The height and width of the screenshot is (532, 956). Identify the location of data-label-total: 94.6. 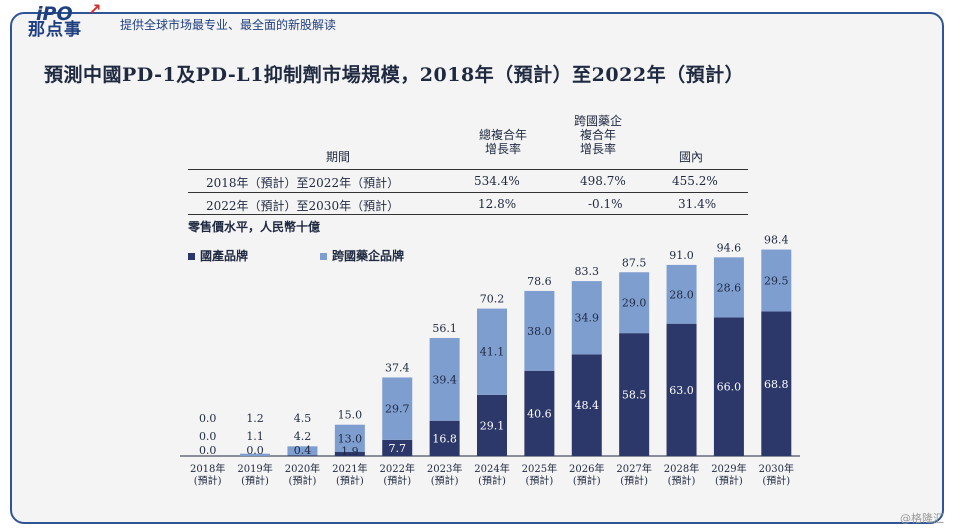
(729, 247).